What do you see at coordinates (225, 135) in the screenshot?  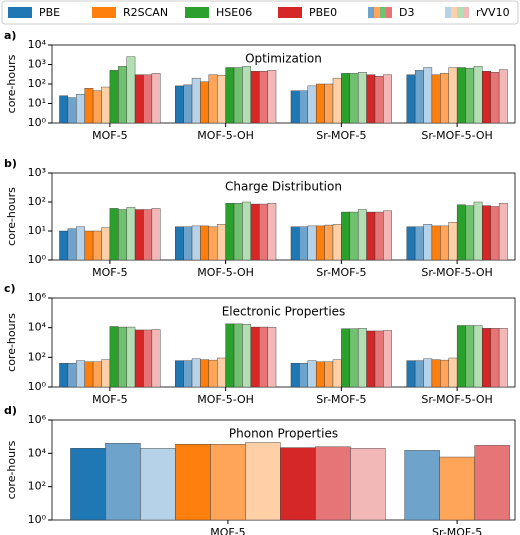 I see `x-tick-label: MOF-5-OH` at bounding box center [225, 135].